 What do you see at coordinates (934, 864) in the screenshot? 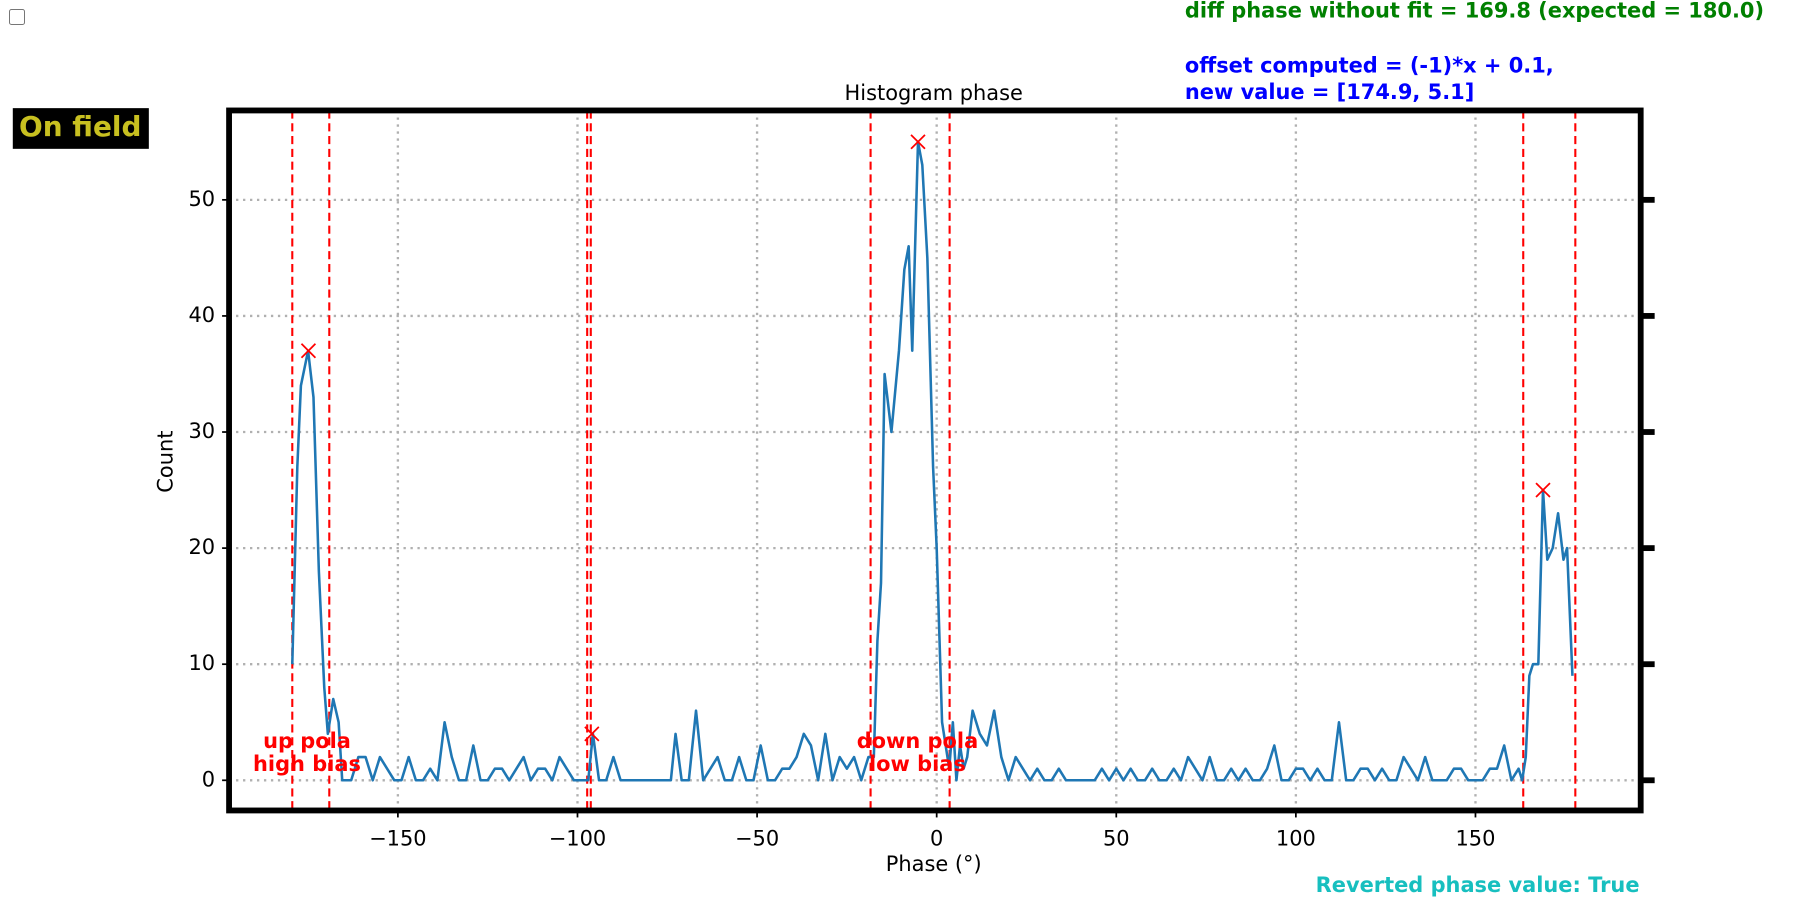
I see `x-axis-label: Phase (°)` at bounding box center [934, 864].